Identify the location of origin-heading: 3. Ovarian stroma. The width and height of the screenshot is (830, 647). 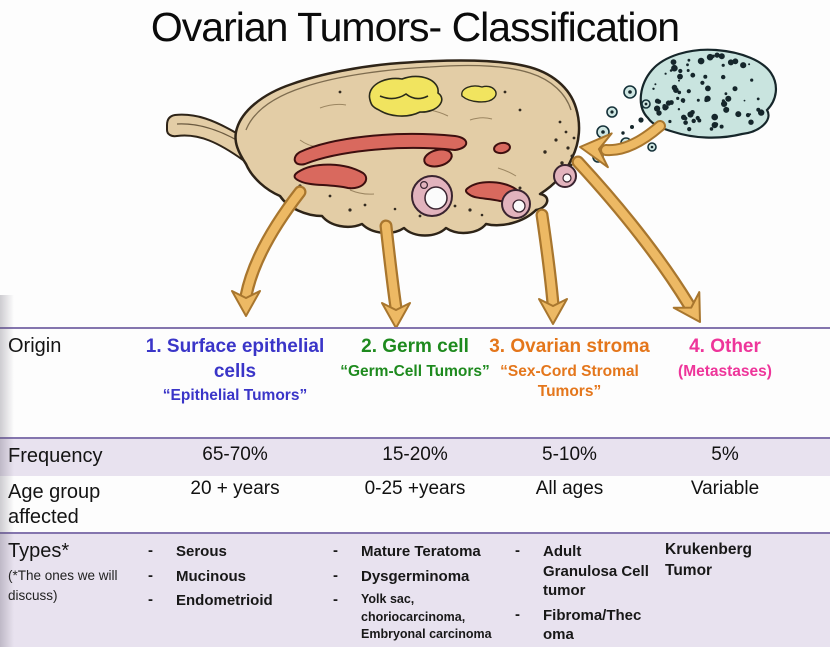
(569, 346).